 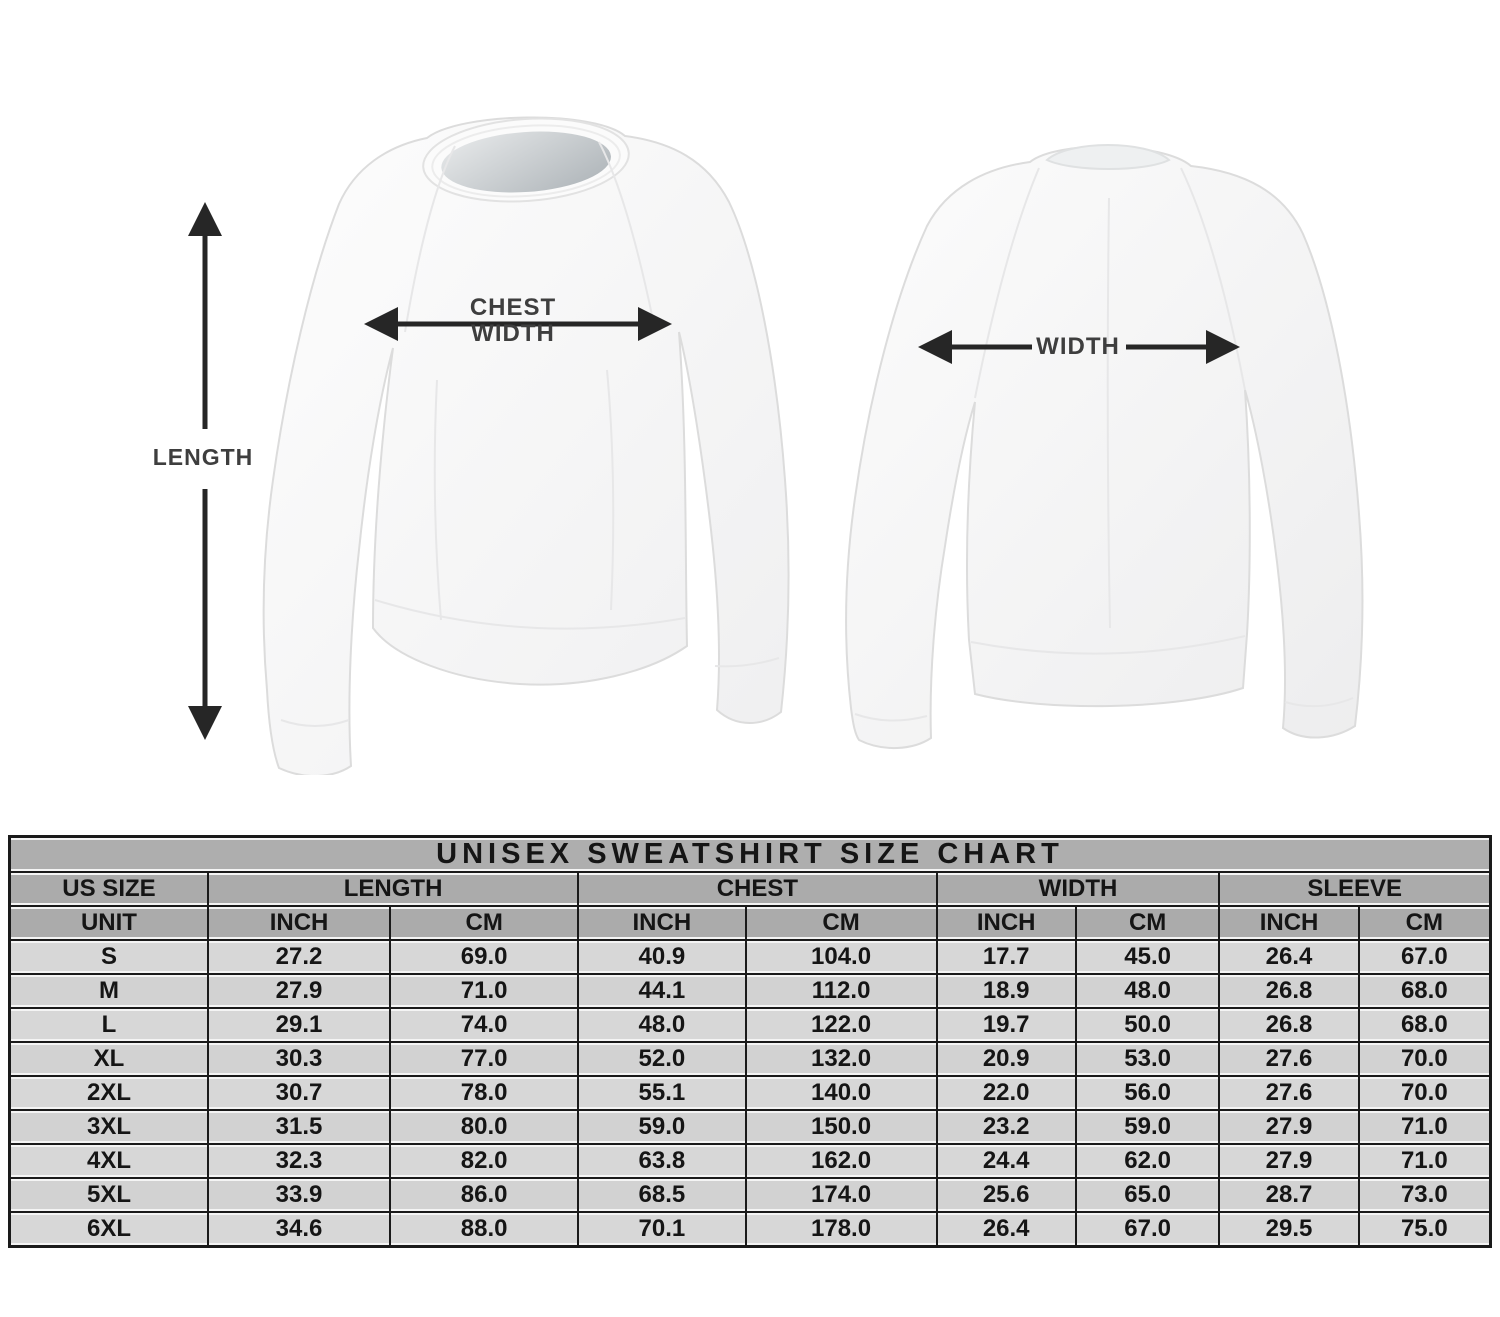 I want to click on column-group-chest: CHEST, so click(x=757, y=889).